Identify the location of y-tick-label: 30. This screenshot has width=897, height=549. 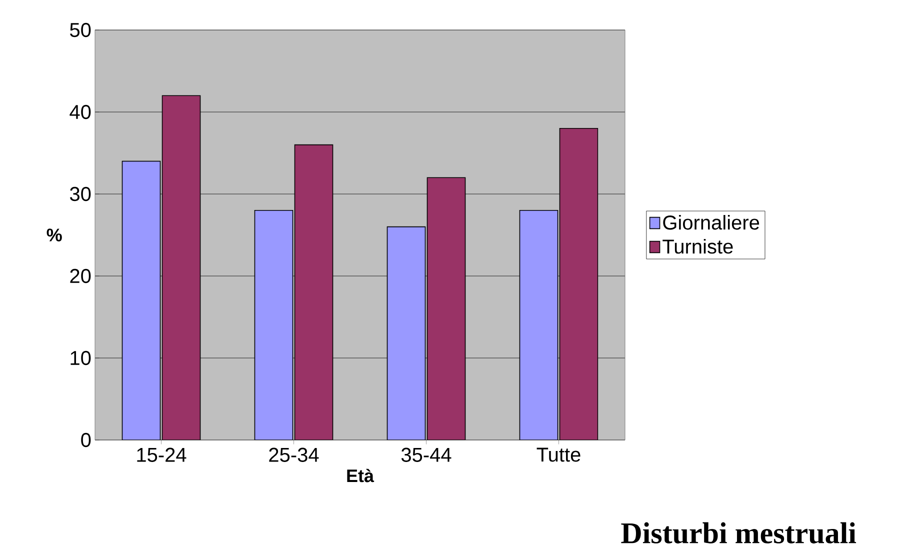
(80, 194).